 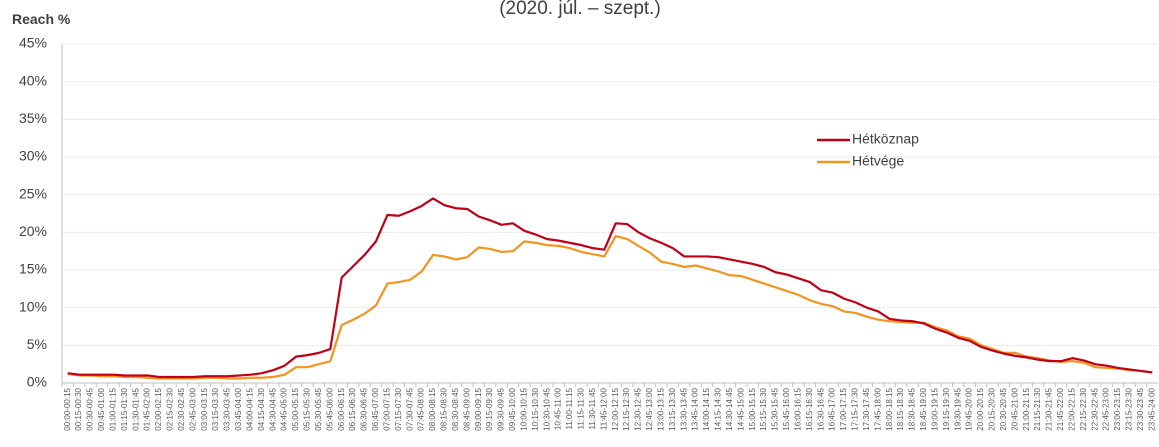 I want to click on x-tick-label: 00:15-00:30, so click(x=78, y=408).